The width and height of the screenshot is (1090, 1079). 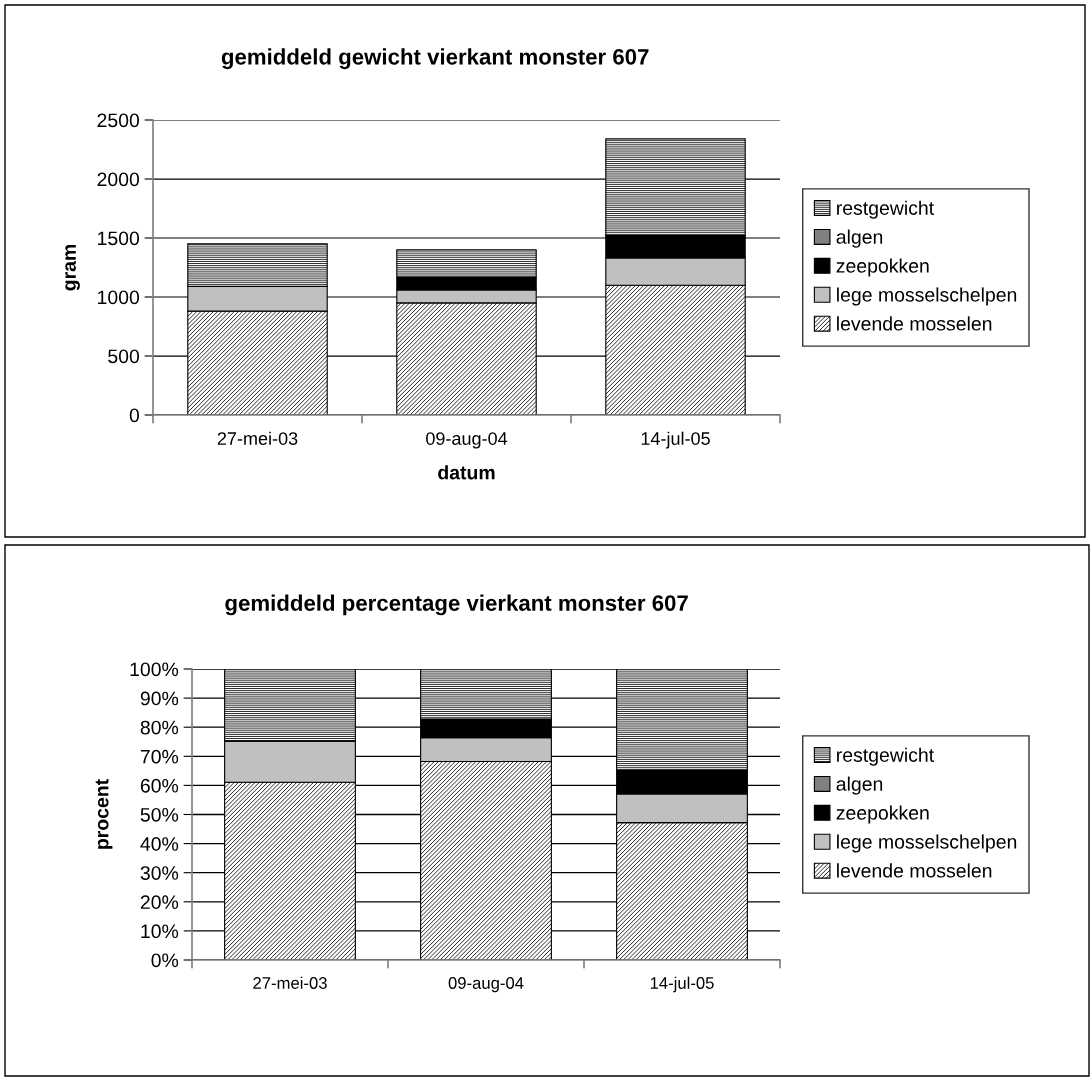 I want to click on y-axis-title: gram, so click(x=72, y=267).